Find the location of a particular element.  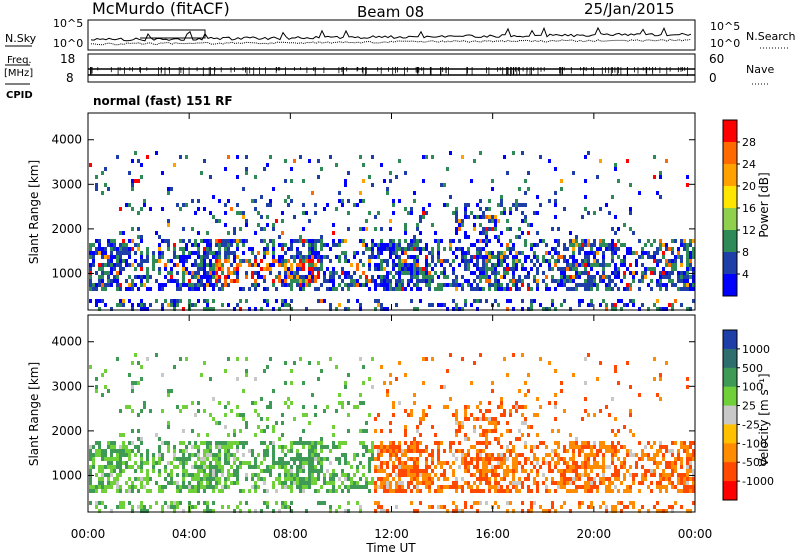

freq-tick-bottom: 8 is located at coordinates (70, 78).